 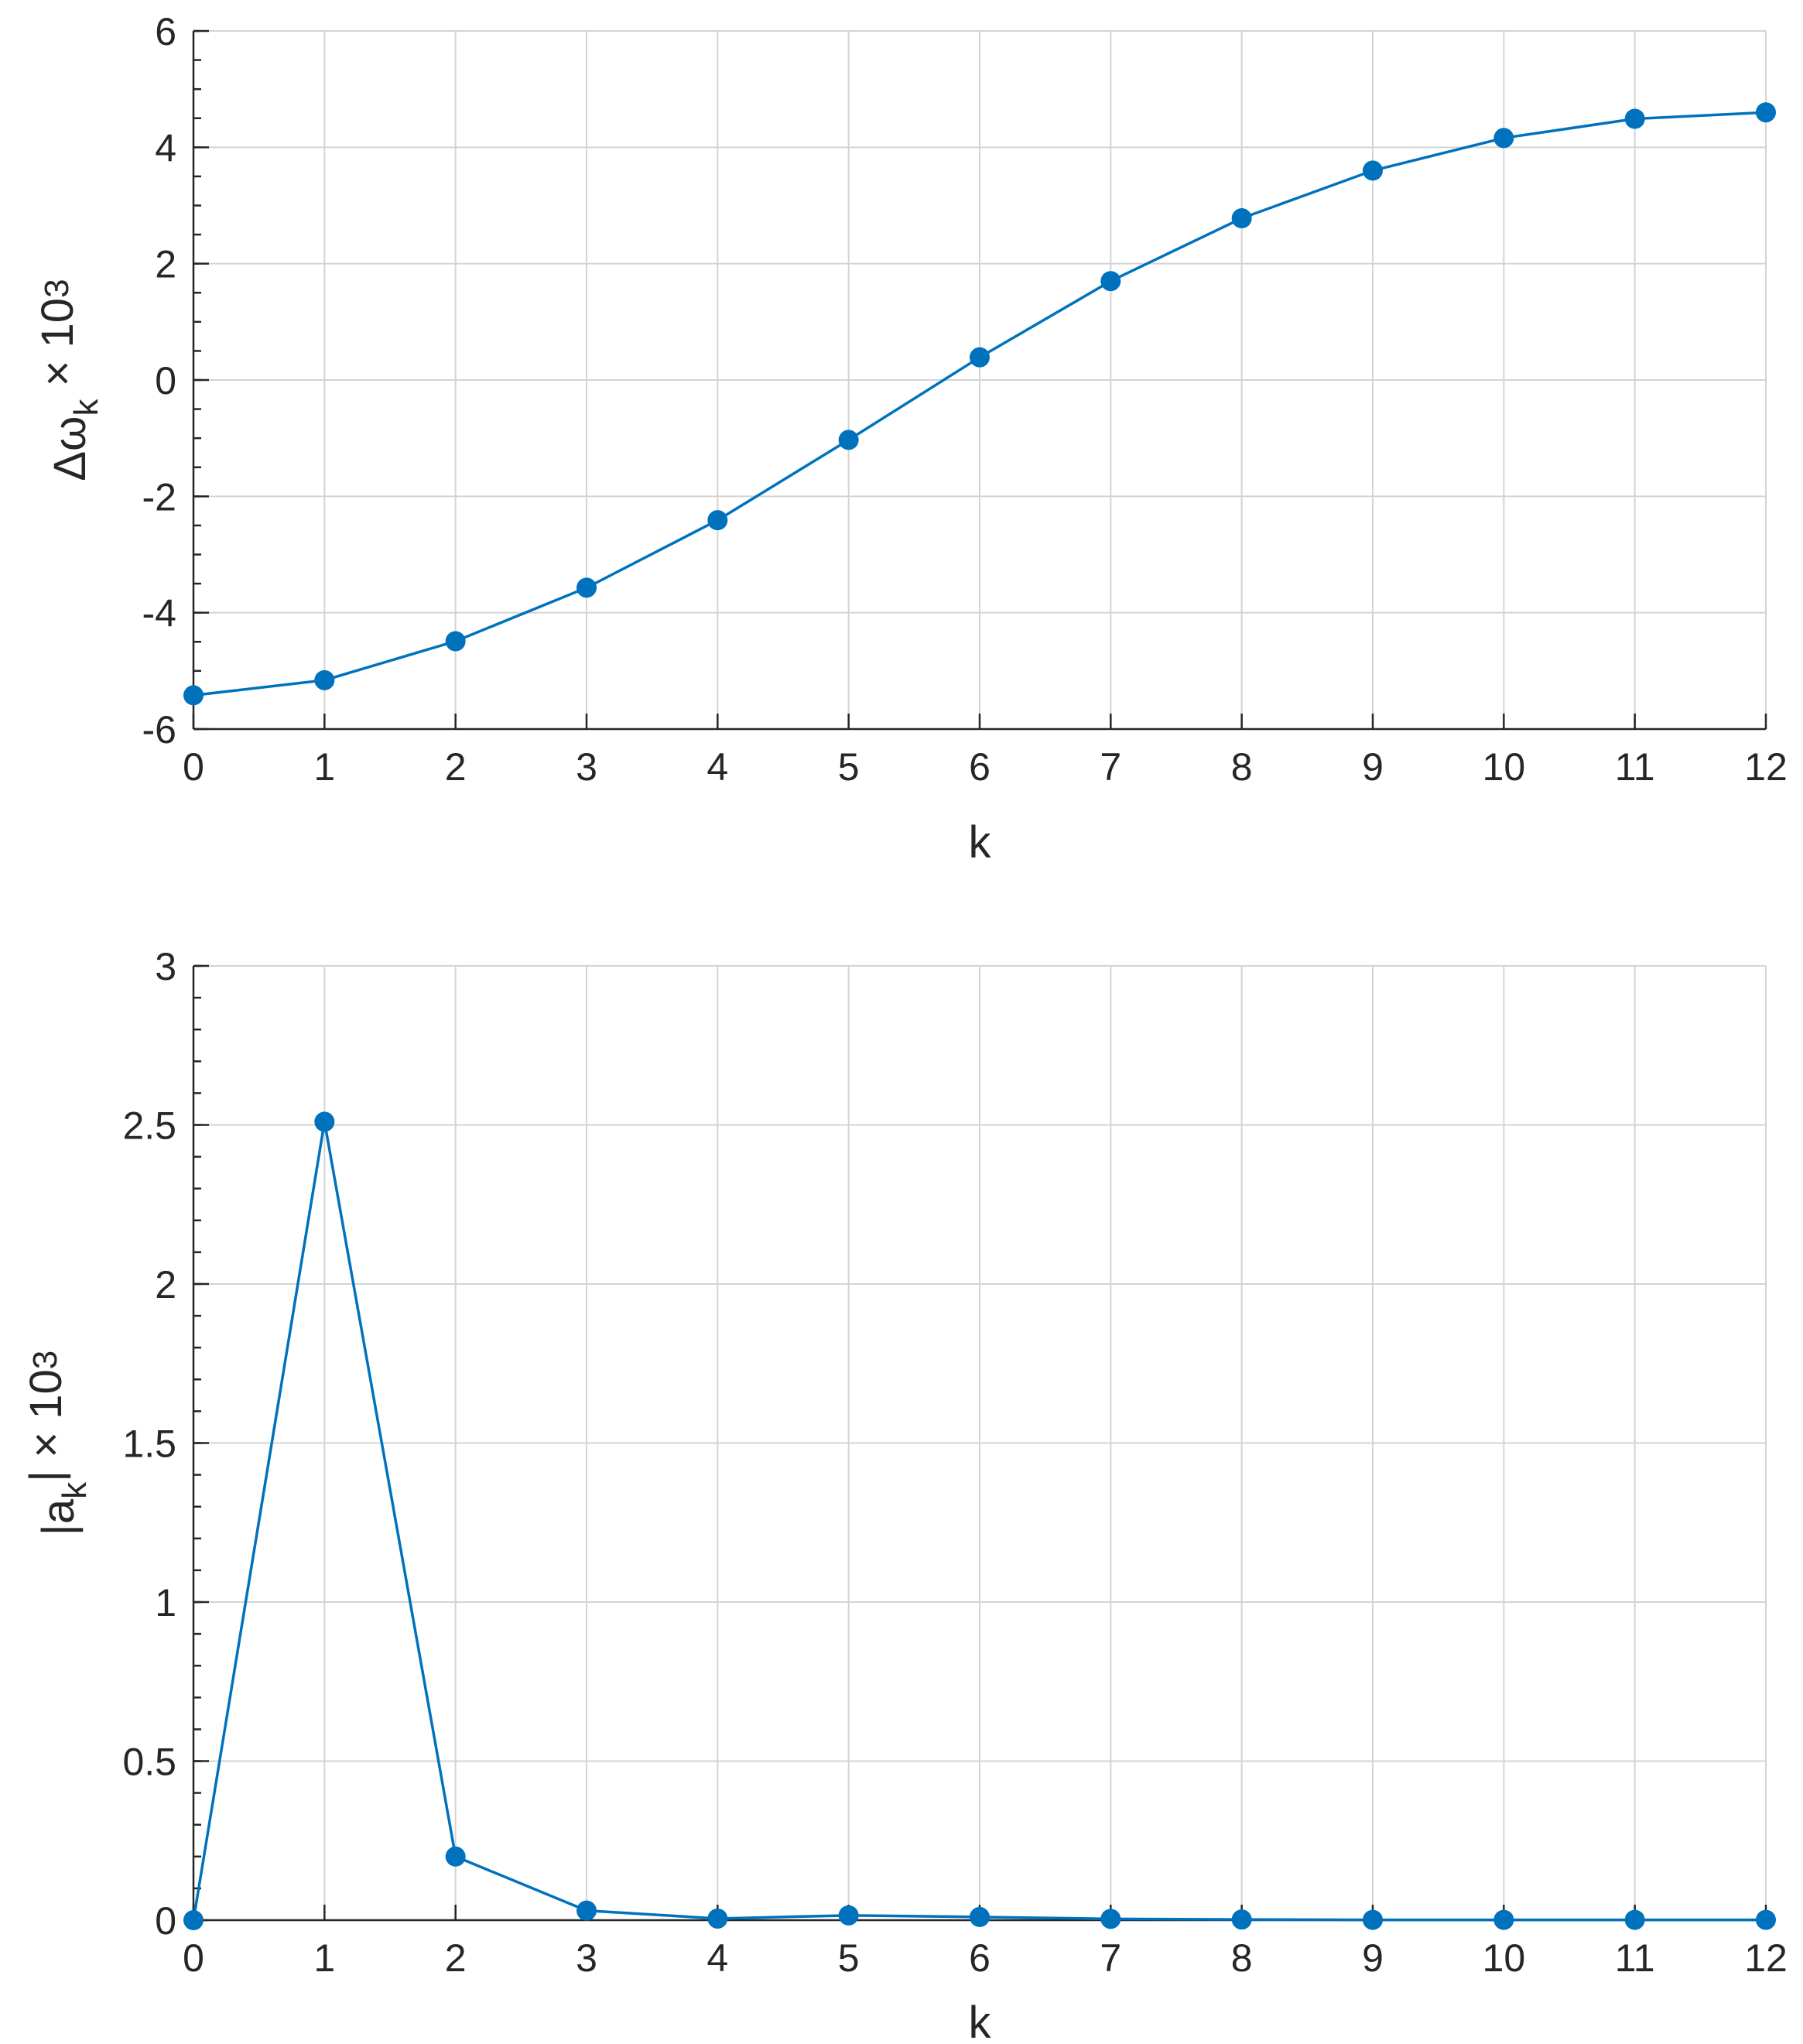 I want to click on y-tick-label: -4, so click(x=159, y=613).